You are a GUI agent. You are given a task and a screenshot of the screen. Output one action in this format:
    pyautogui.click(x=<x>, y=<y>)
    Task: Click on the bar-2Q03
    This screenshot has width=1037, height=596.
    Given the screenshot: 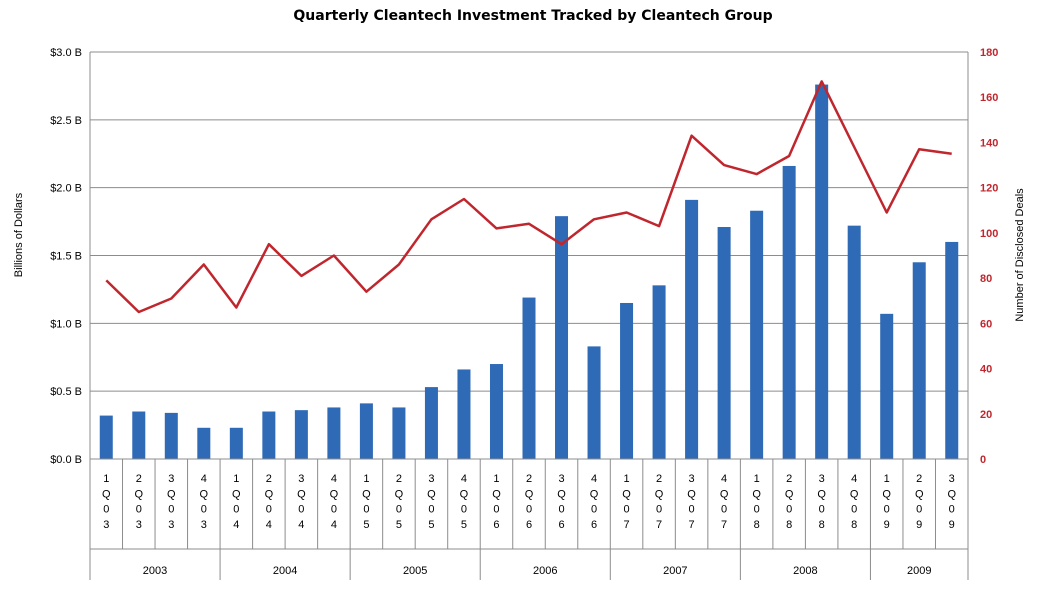 What is the action you would take?
    pyautogui.click(x=139, y=435)
    